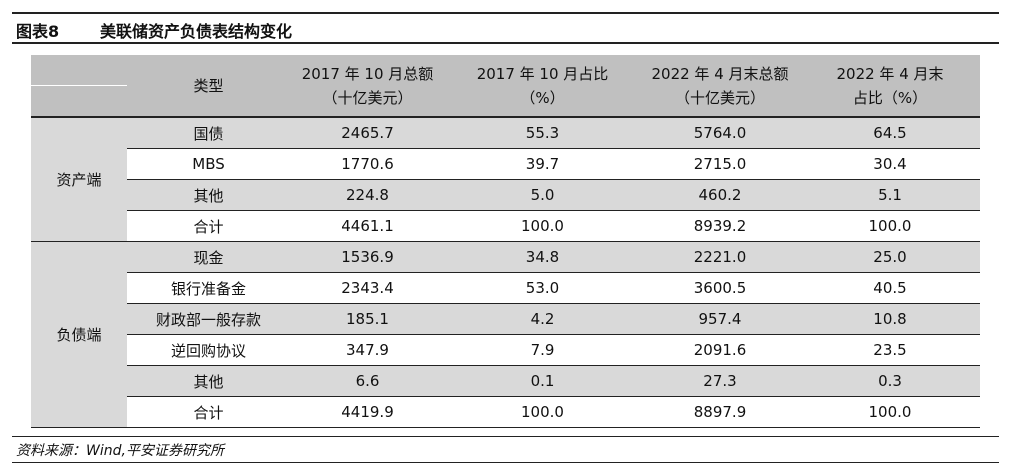 The width and height of the screenshot is (1016, 473). I want to click on figure-title: 图表8 美联储资产负债表结构变化, so click(154, 30).